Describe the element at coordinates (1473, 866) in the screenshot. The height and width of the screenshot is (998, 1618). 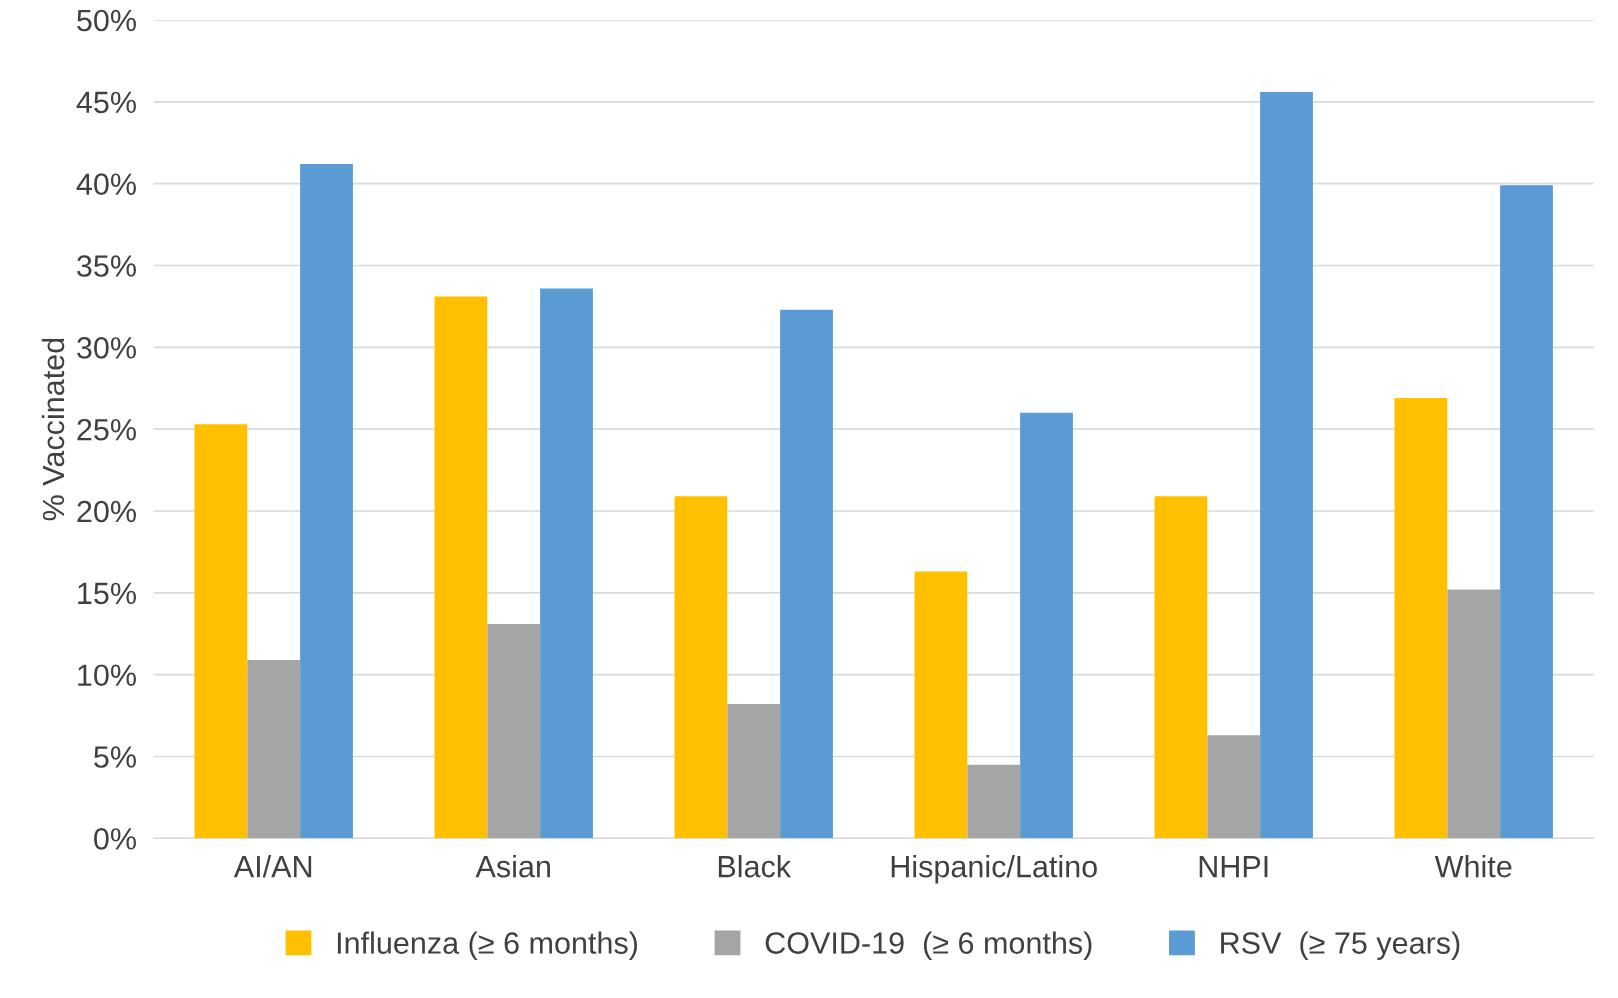
I see `x-tick-label: White` at that location.